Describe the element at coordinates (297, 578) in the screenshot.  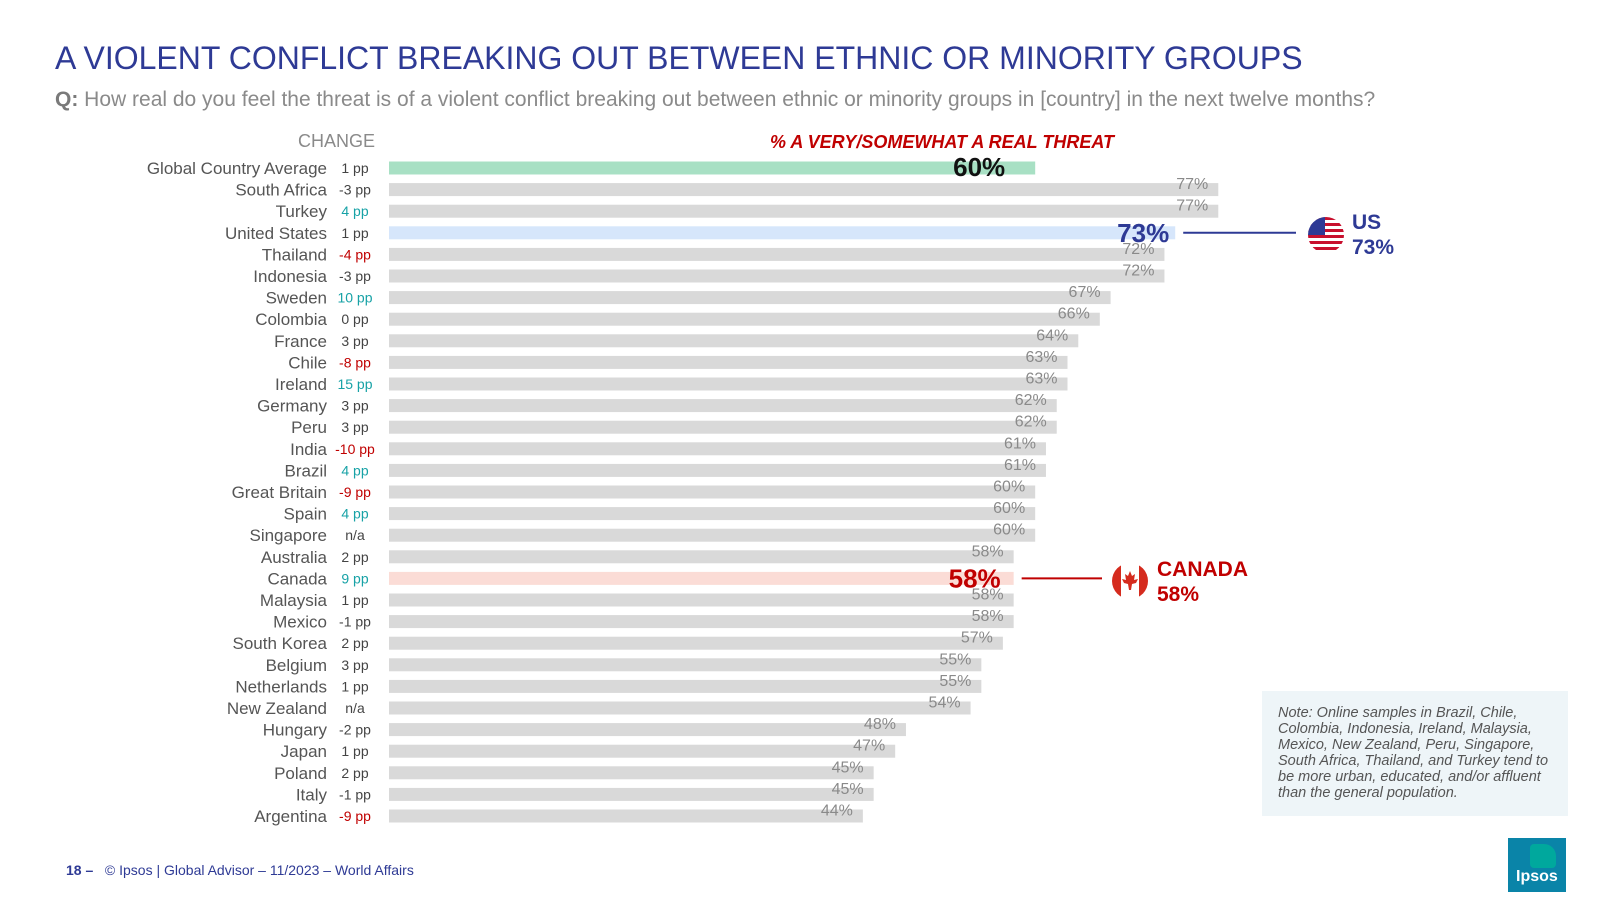
I see `category-label: Canada` at that location.